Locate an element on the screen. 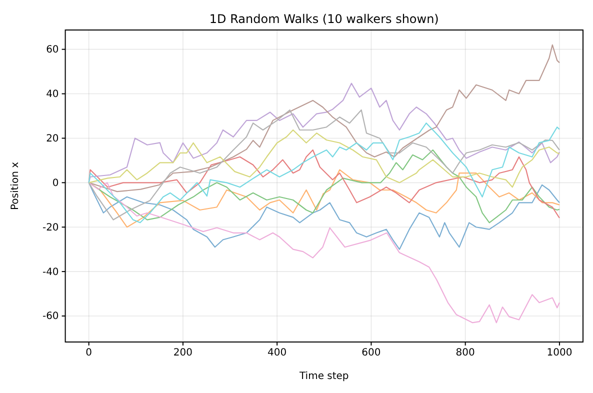 The image size is (593, 393). x-axis-title: Time step is located at coordinates (323, 376).